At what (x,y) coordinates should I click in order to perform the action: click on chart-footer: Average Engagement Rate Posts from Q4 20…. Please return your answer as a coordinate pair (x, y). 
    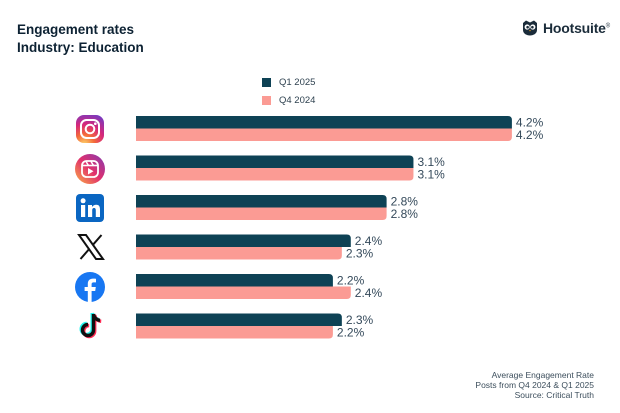
    Looking at the image, I should click on (534, 385).